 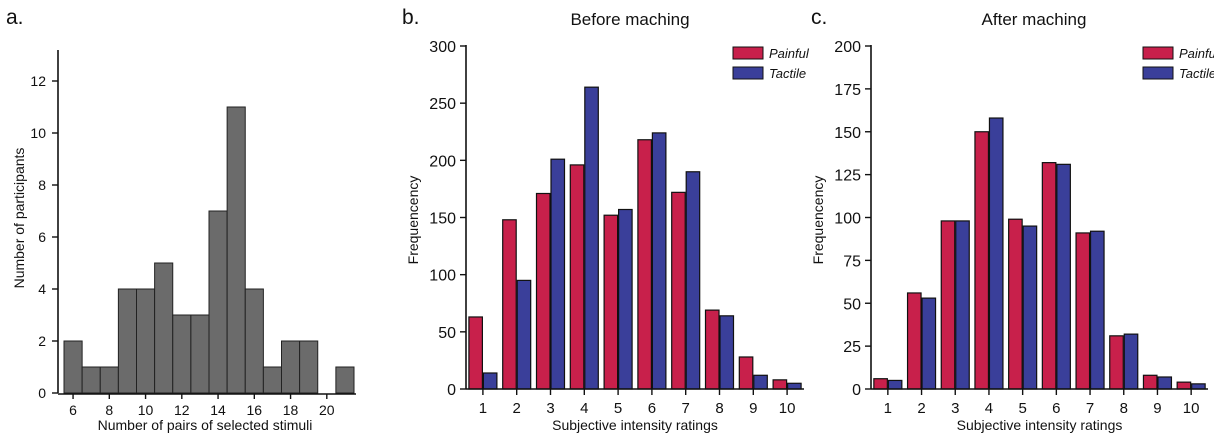 I want to click on y-tick-label: 75, so click(x=852, y=261).